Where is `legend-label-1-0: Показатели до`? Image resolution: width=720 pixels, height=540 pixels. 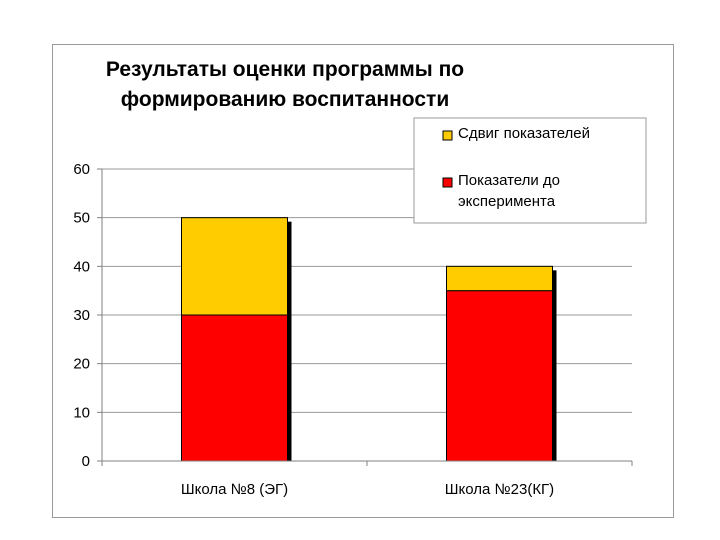
legend-label-1-0: Показатели до is located at coordinates (509, 180).